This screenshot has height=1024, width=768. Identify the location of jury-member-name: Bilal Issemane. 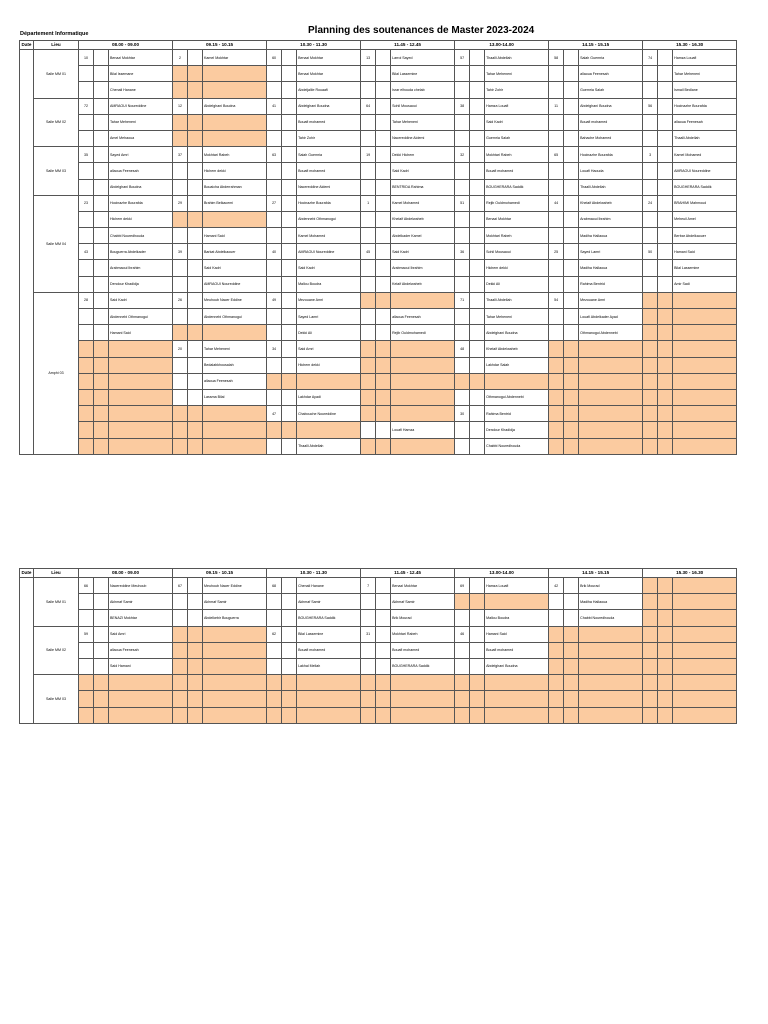
(140, 74).